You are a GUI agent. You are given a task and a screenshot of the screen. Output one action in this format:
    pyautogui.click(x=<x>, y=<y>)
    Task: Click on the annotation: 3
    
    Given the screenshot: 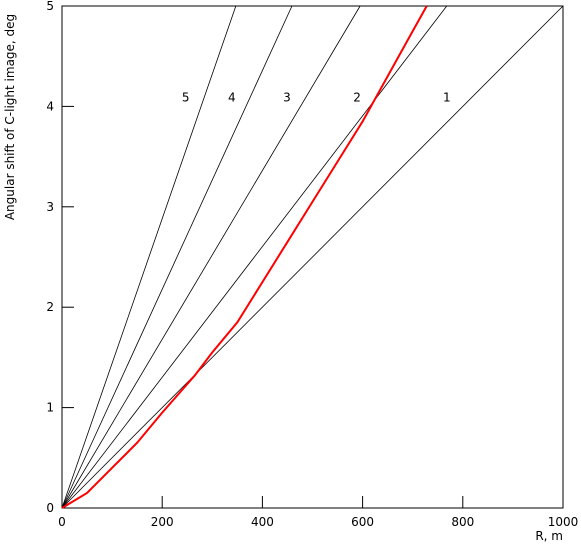 What is the action you would take?
    pyautogui.click(x=287, y=97)
    